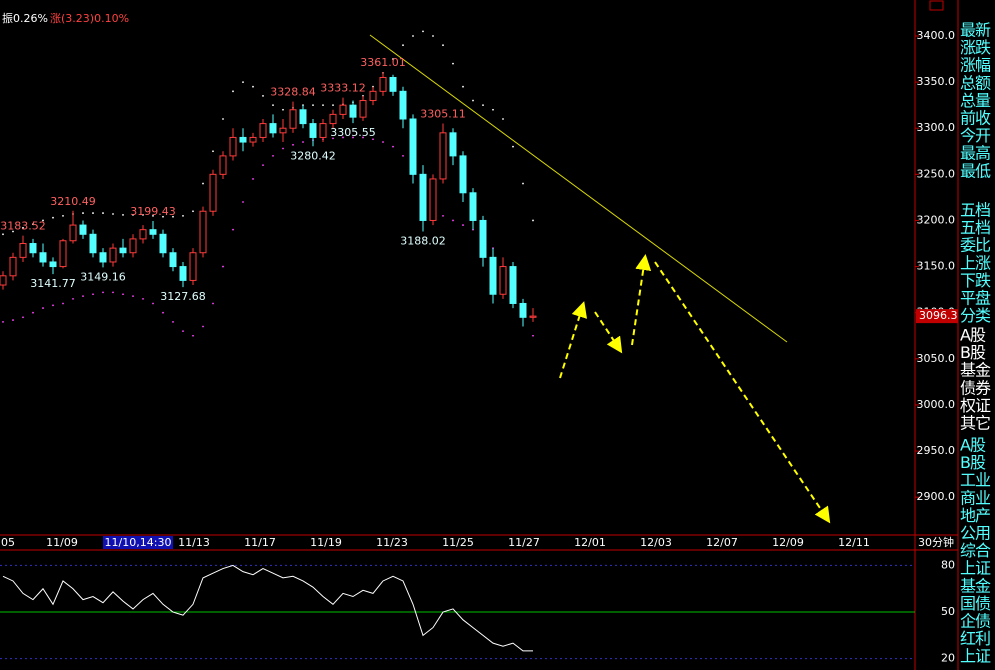 The height and width of the screenshot is (670, 995). Describe the element at coordinates (267, 608) in the screenshot. I see `oscillator-line` at that location.